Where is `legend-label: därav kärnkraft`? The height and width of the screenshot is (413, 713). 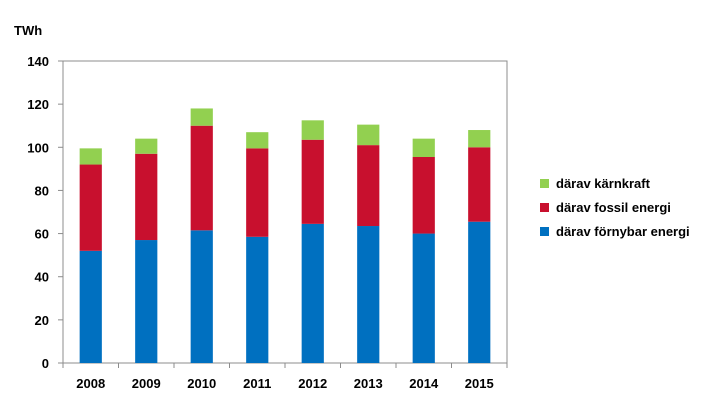 legend-label: därav kärnkraft is located at coordinates (603, 183).